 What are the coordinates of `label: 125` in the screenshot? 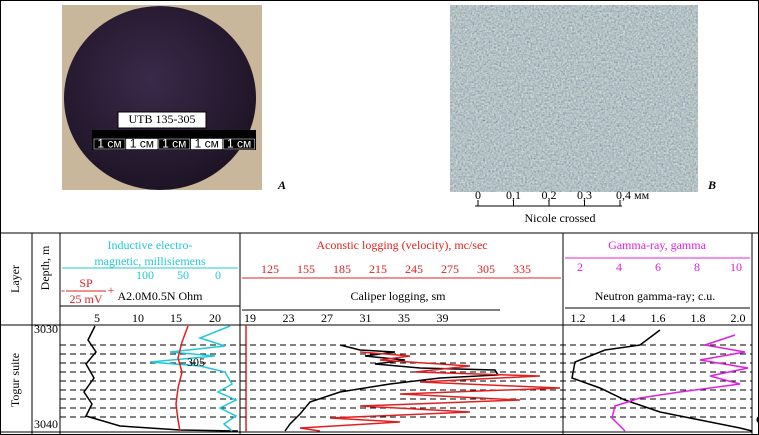 It's located at (270, 269).